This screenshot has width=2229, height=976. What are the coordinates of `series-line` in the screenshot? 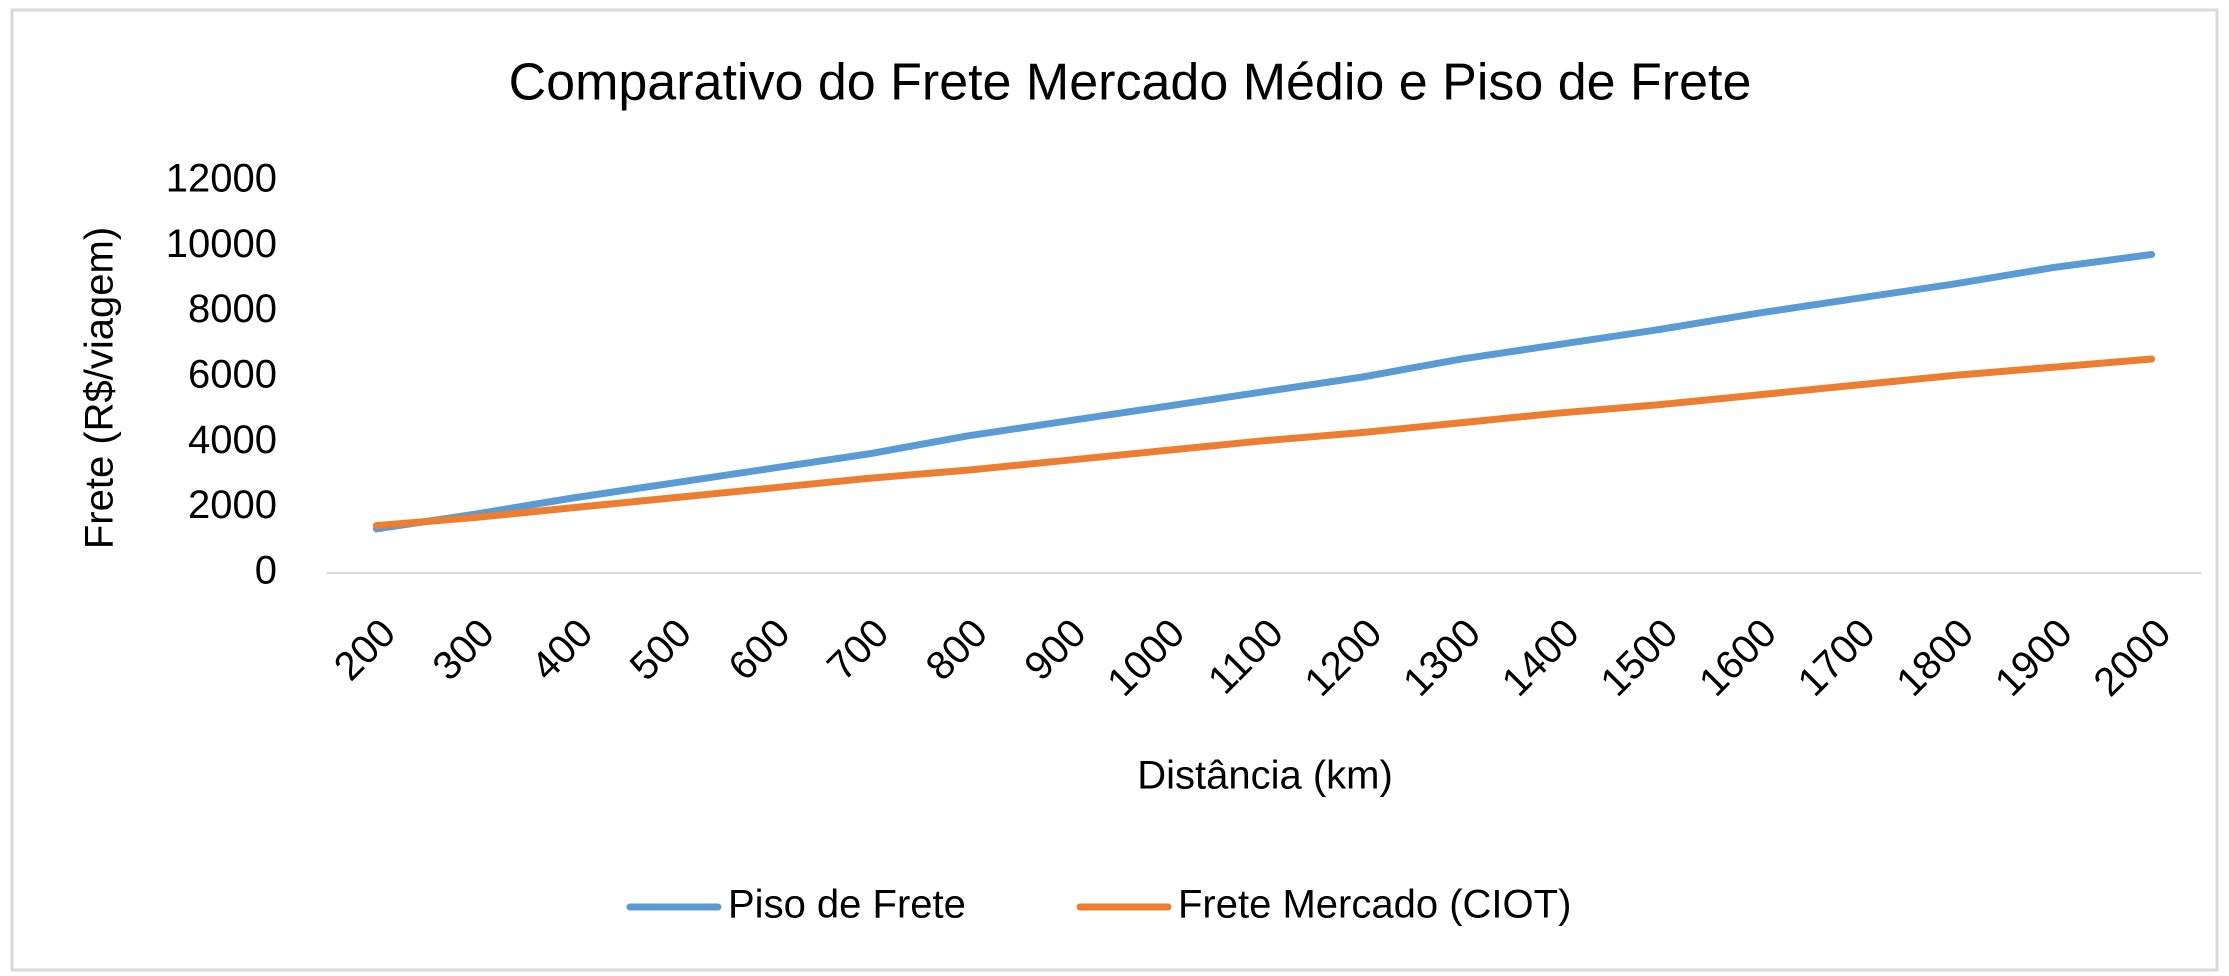 It's located at (1264, 442).